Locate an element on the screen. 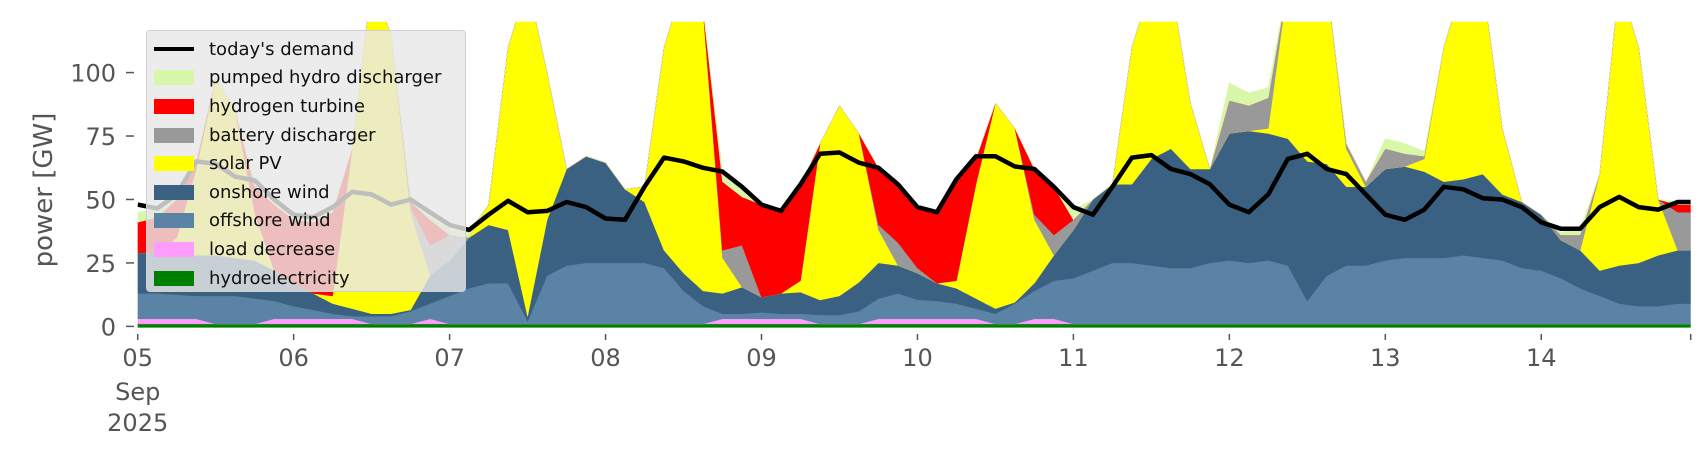  legend-label: offshore wind is located at coordinates (270, 221).